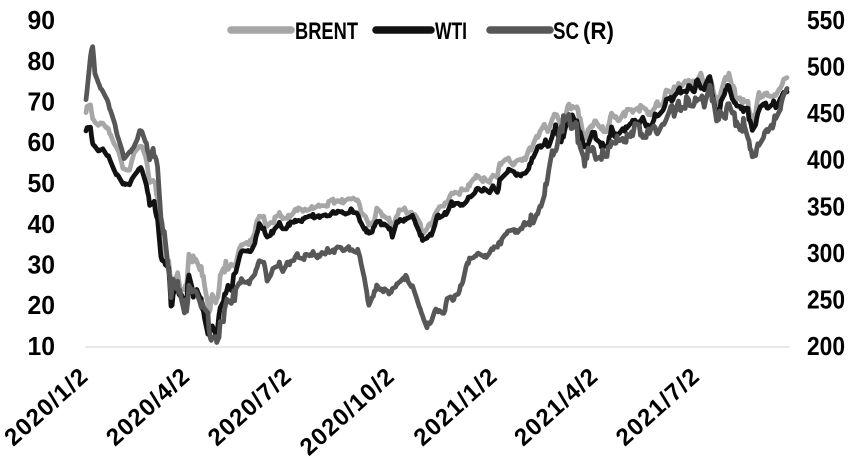 The width and height of the screenshot is (859, 465). I want to click on svg-text: 10, so click(42, 346).